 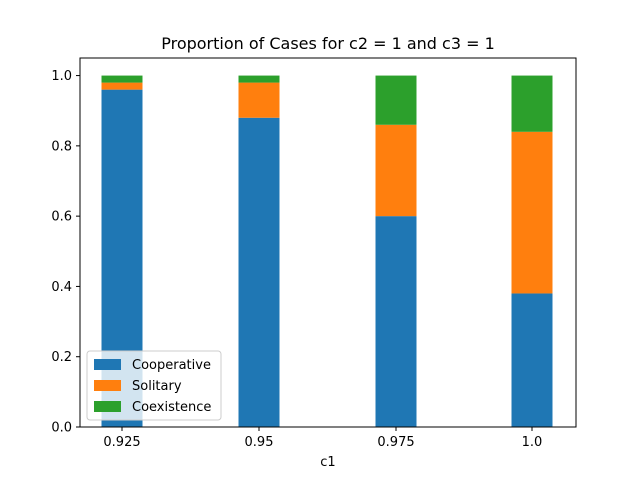 What do you see at coordinates (396, 100) in the screenshot?
I see `bar-coexistence-0.975` at bounding box center [396, 100].